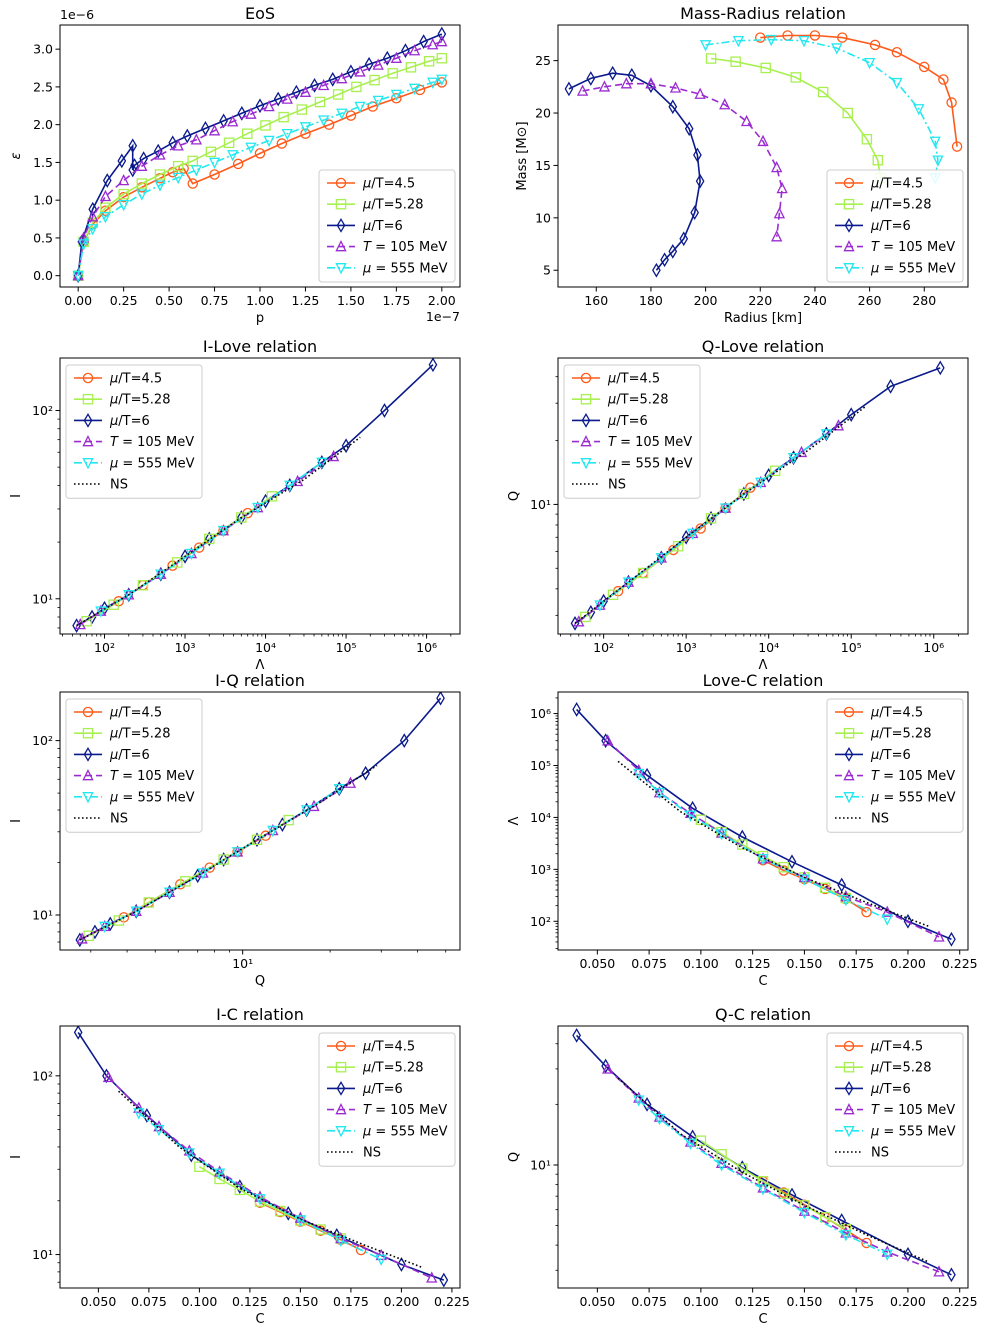  Describe the element at coordinates (260, 680) in the screenshot. I see `chart-title: I-Q relation` at that location.